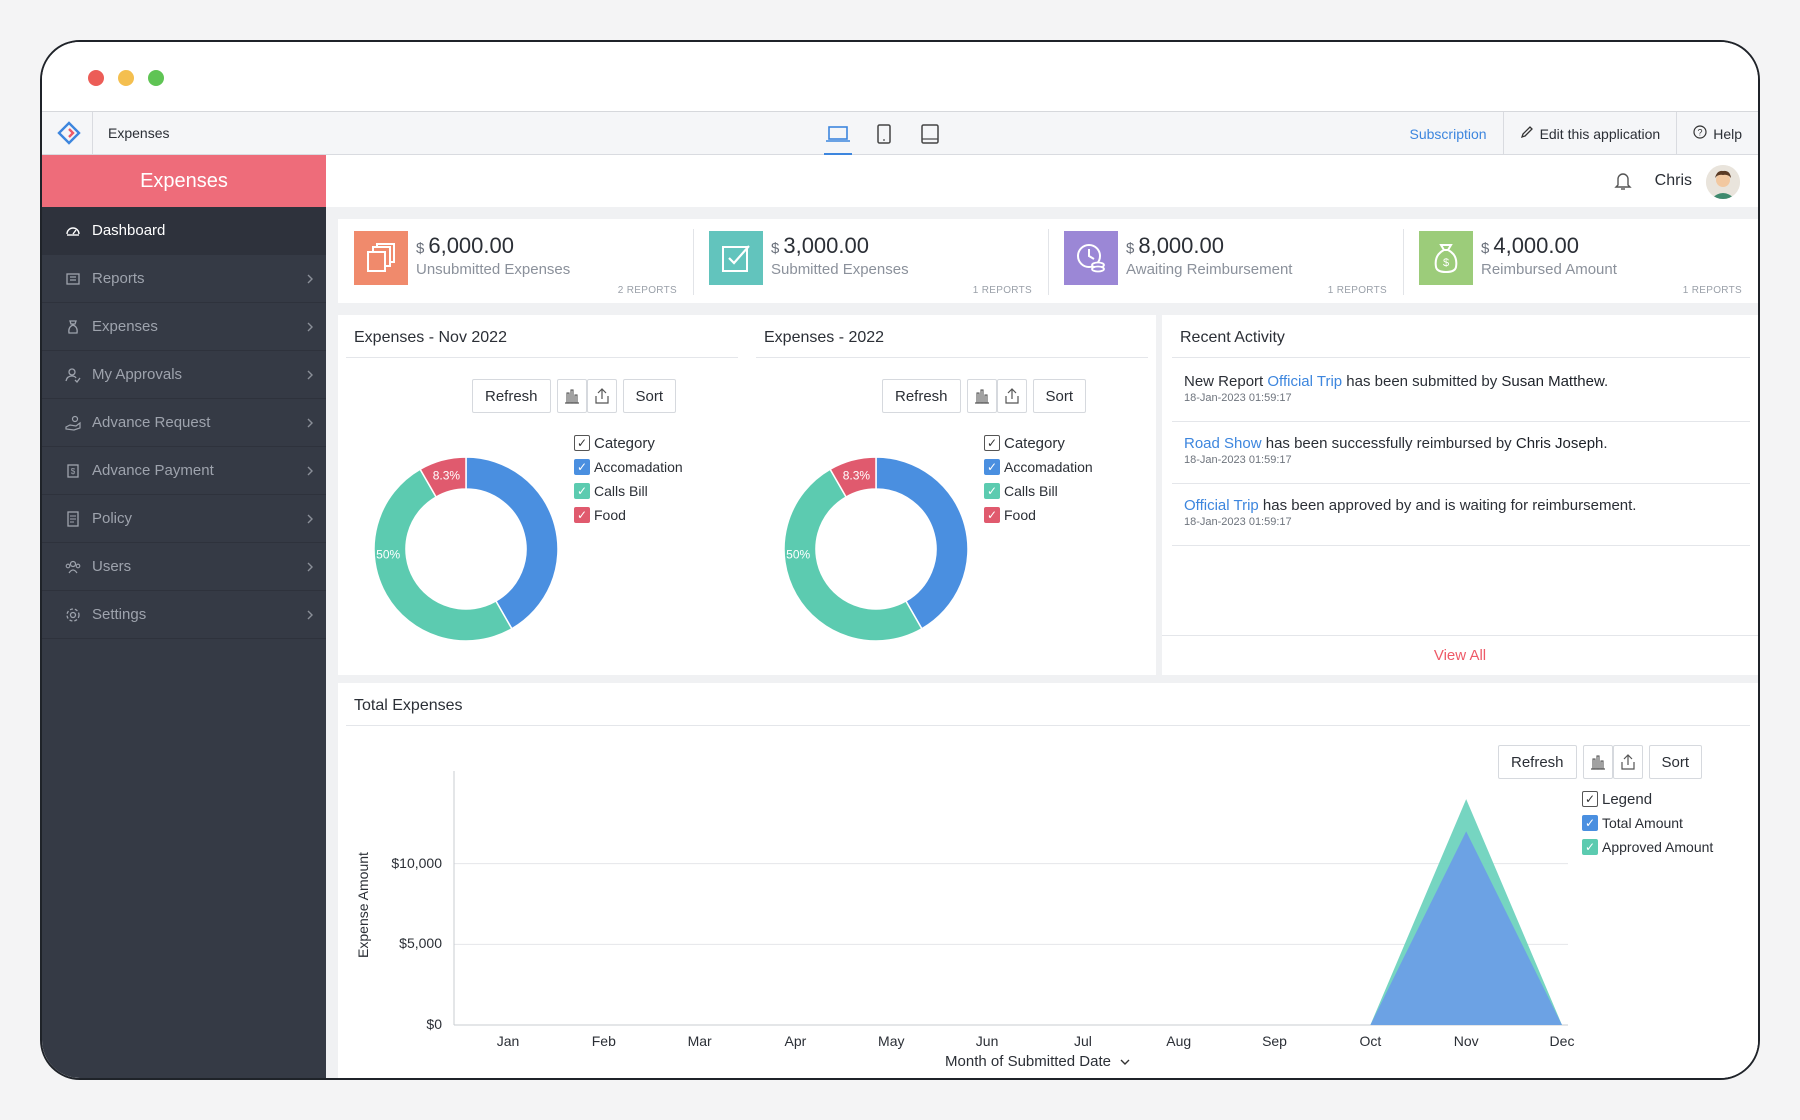 This screenshot has width=1800, height=1120. I want to click on maximize-window-button, so click(156, 78).